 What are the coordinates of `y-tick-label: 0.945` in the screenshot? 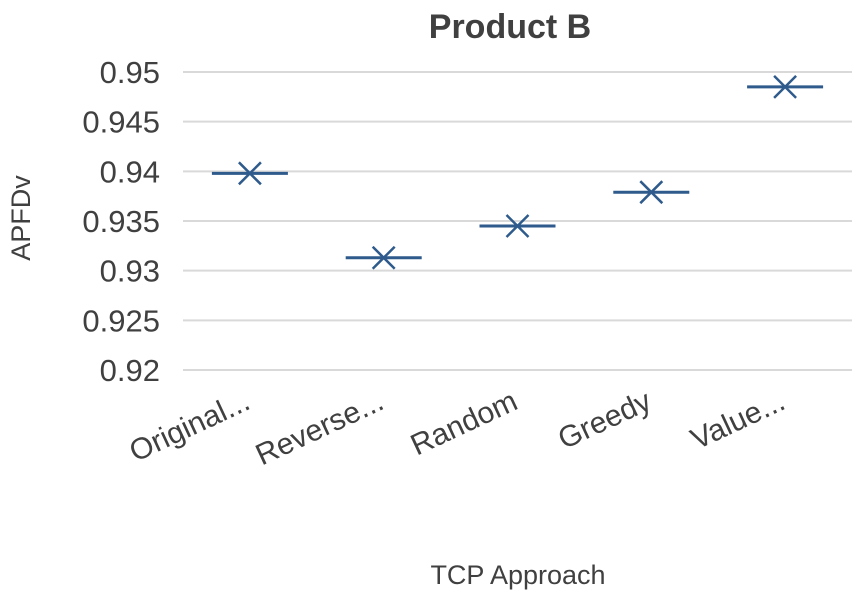 It's located at (121, 122).